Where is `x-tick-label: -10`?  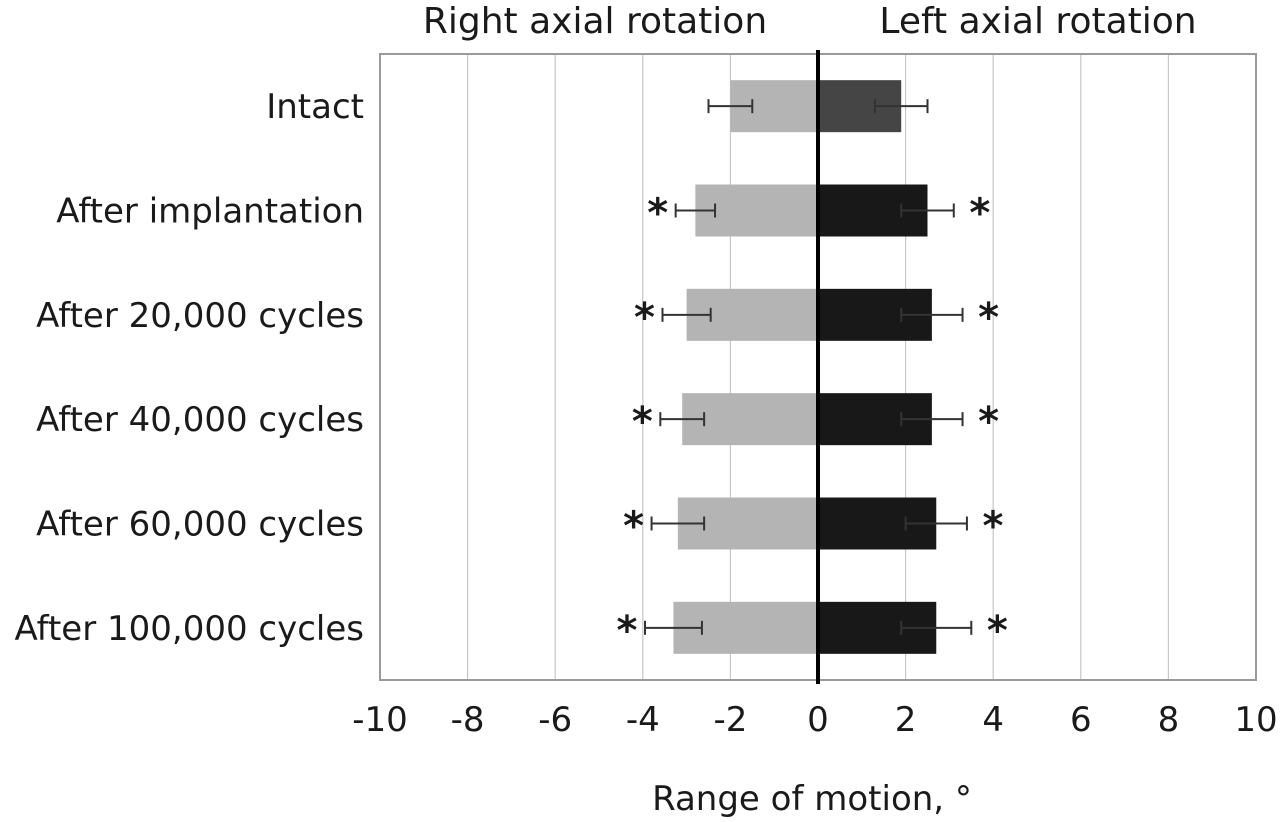
x-tick-label: -10 is located at coordinates (380, 720).